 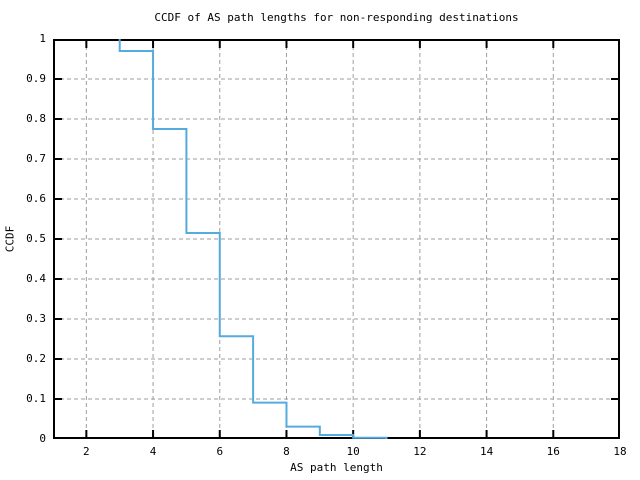 What do you see at coordinates (220, 451) in the screenshot?
I see `x-tick-label: 6` at bounding box center [220, 451].